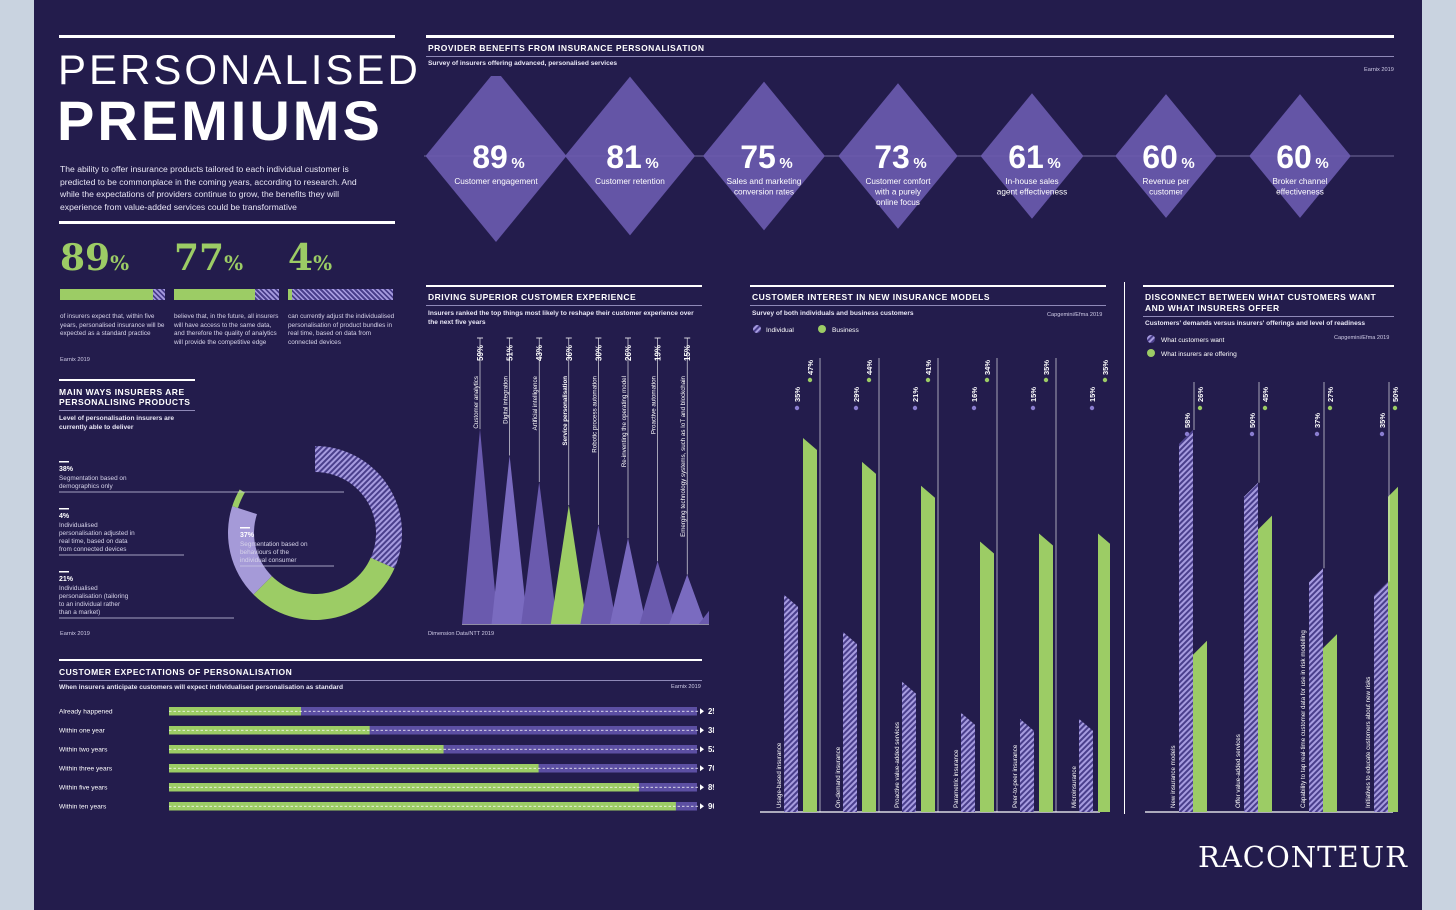 The width and height of the screenshot is (1456, 910). Describe the element at coordinates (1193, 340) in the screenshot. I see `legend-label-want: What customers want` at that location.